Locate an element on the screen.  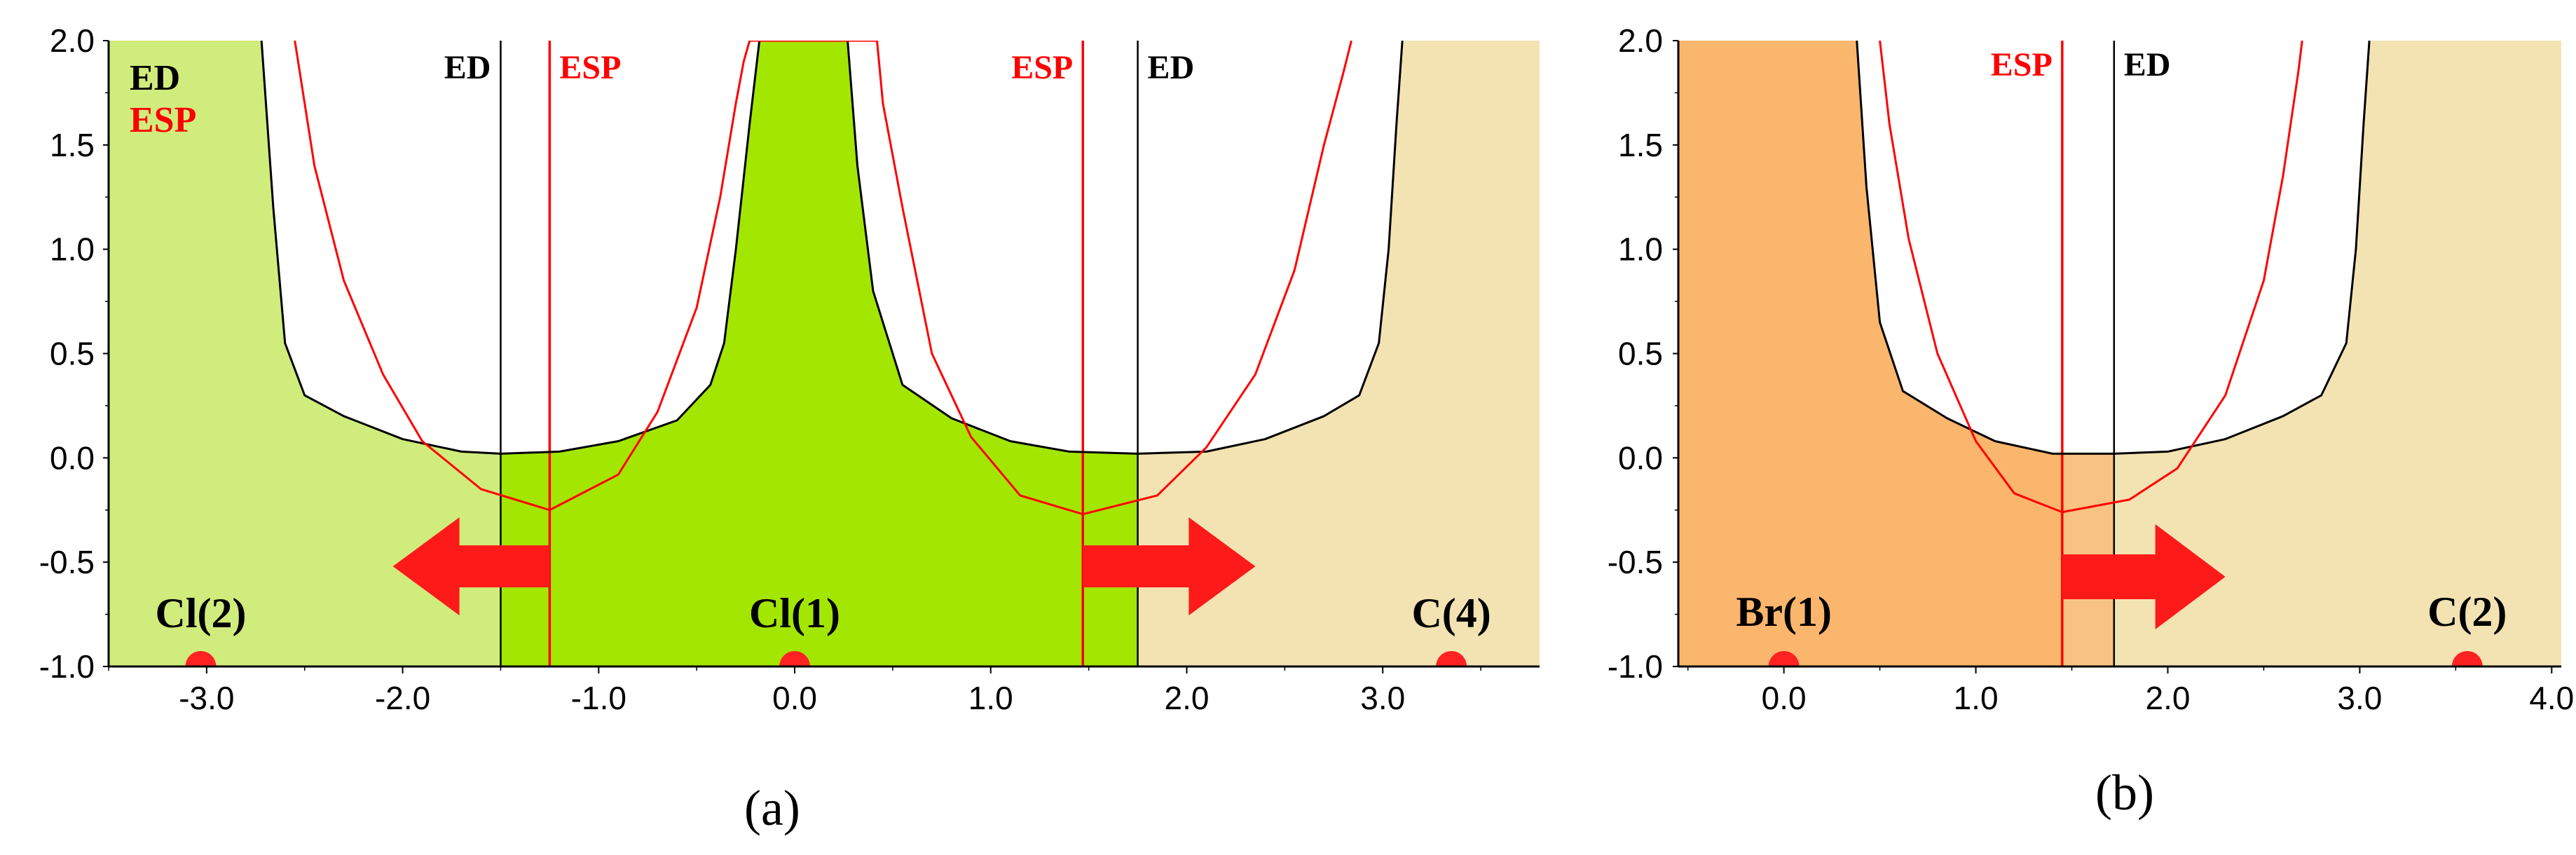
legend-ed: ED is located at coordinates (155, 78).